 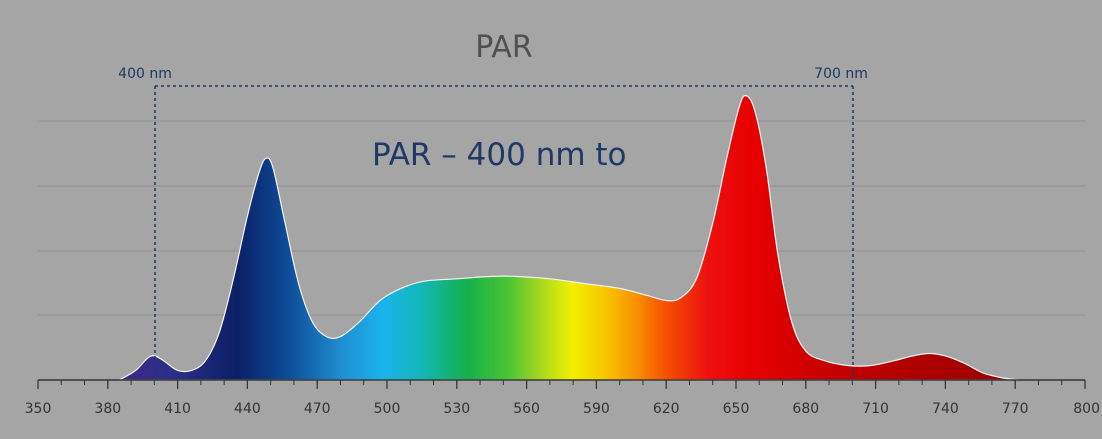 I want to click on x-tick-label: 500, so click(x=387, y=409).